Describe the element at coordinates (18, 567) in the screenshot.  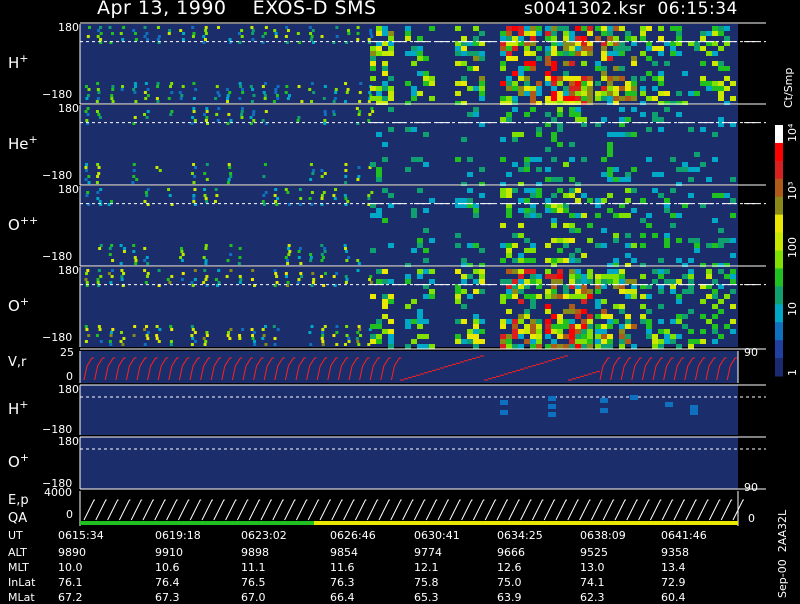
I see `ephem-row-label: MLT` at that location.